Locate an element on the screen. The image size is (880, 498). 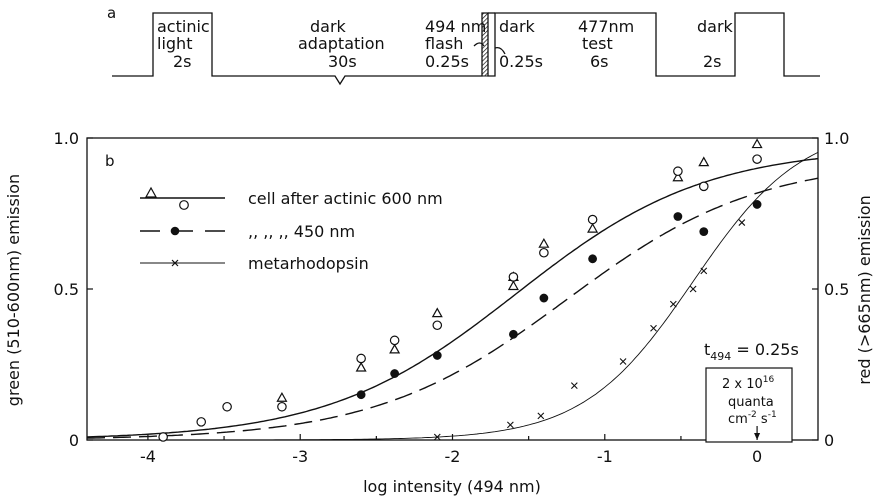
y-axis-right-label: red (>665nm) emission is located at coordinates (864, 289).